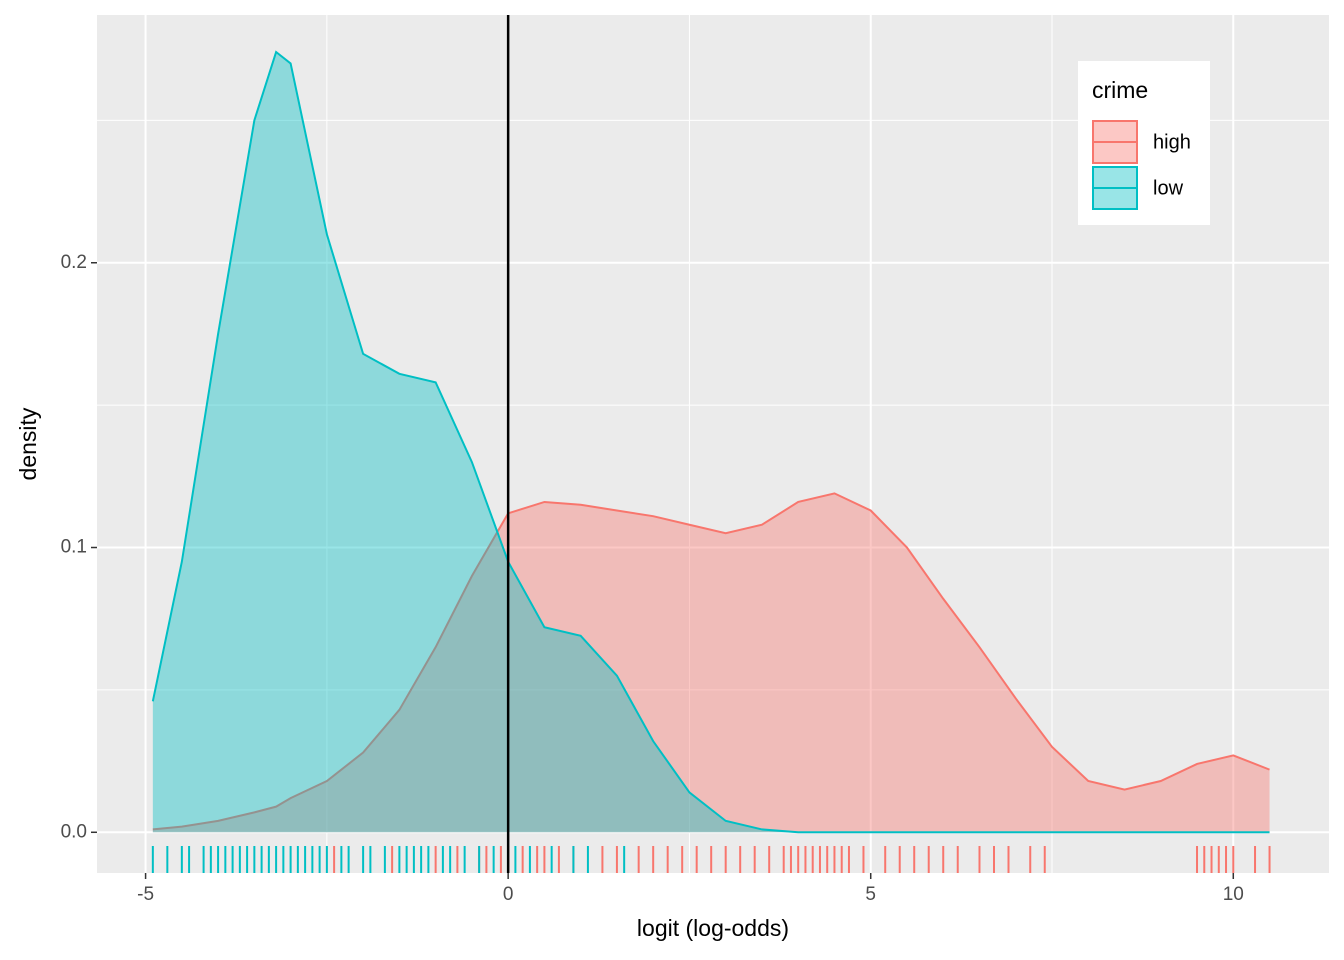 The image size is (1344, 960). I want to click on y-tick-label: 0.0, so click(74, 831).